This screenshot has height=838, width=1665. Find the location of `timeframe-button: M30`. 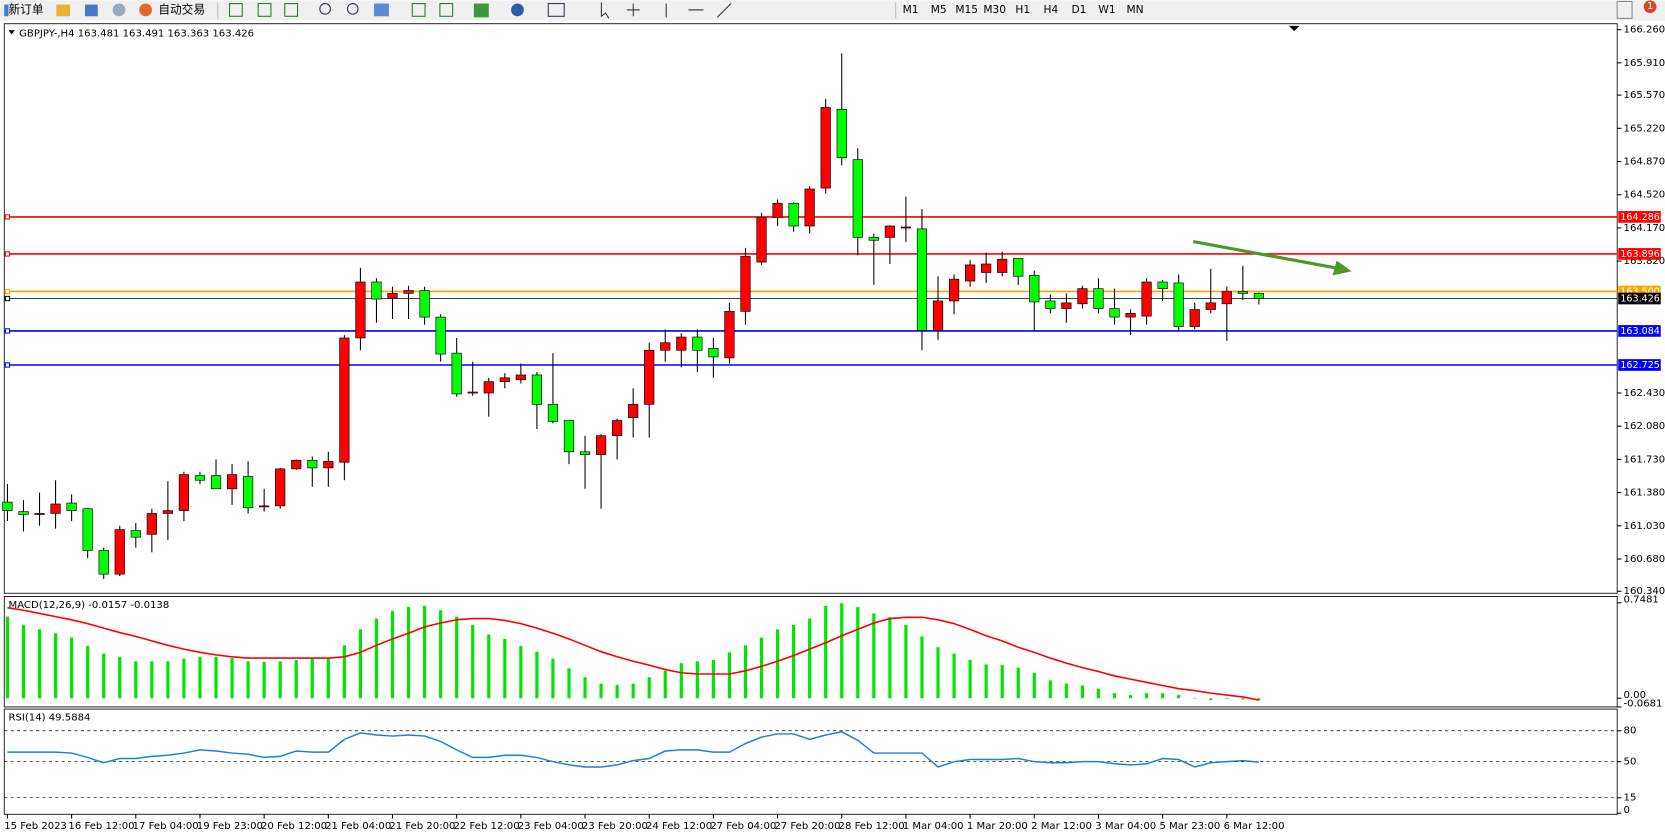

timeframe-button: M30 is located at coordinates (994, 9).